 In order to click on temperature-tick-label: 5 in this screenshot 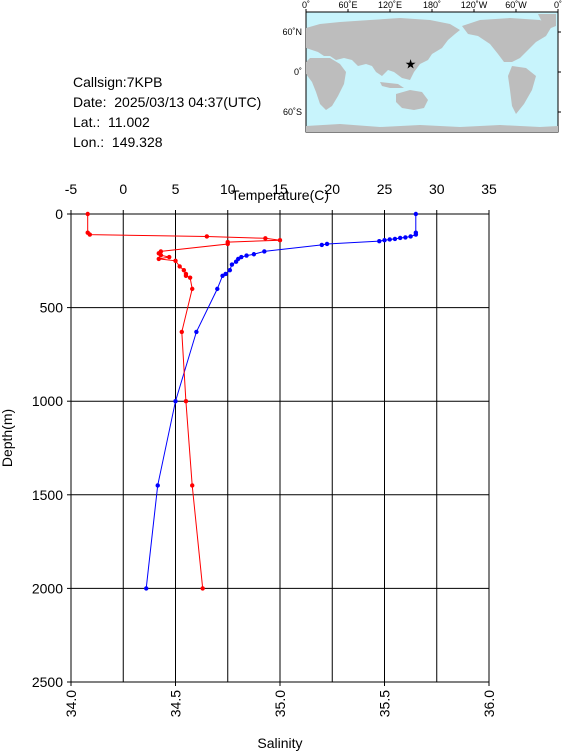, I will do `click(176, 189)`.